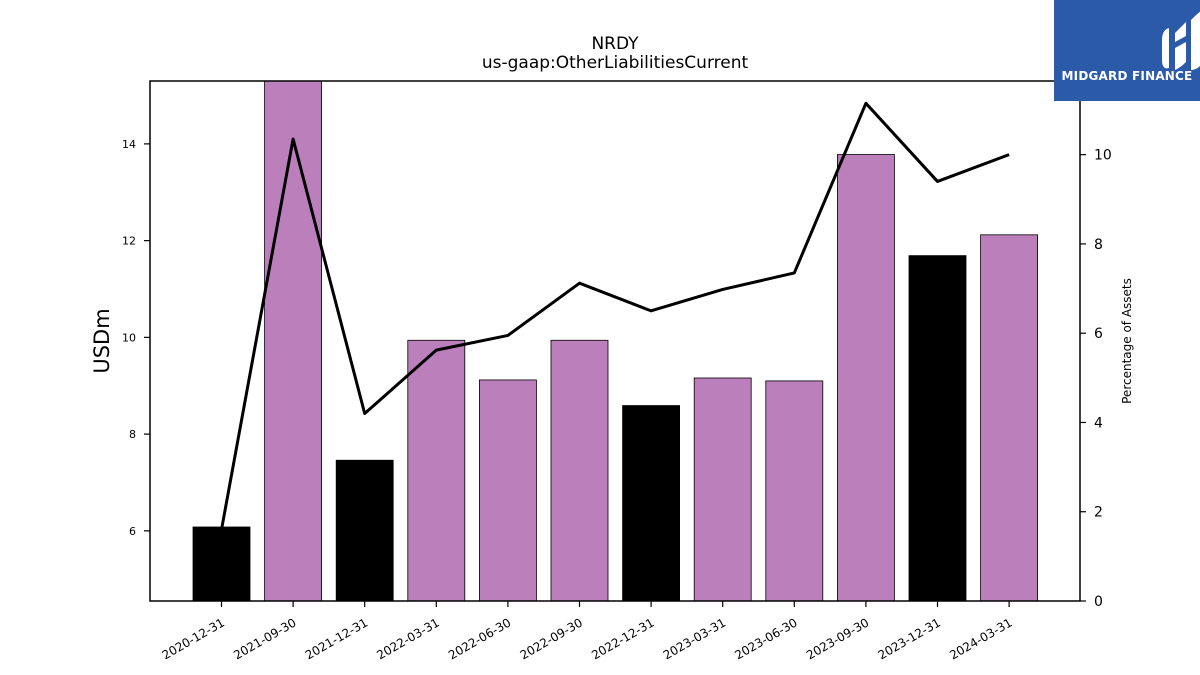  Describe the element at coordinates (1098, 245) in the screenshot. I see `y2-tick-label: 8` at that location.